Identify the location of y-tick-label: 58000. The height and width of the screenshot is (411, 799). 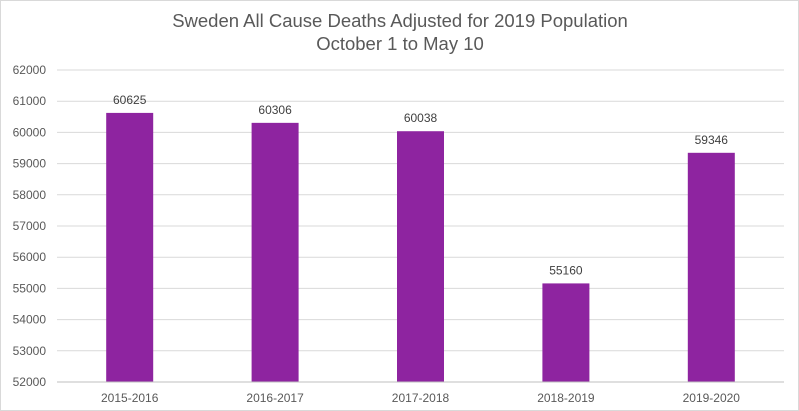
(30, 195).